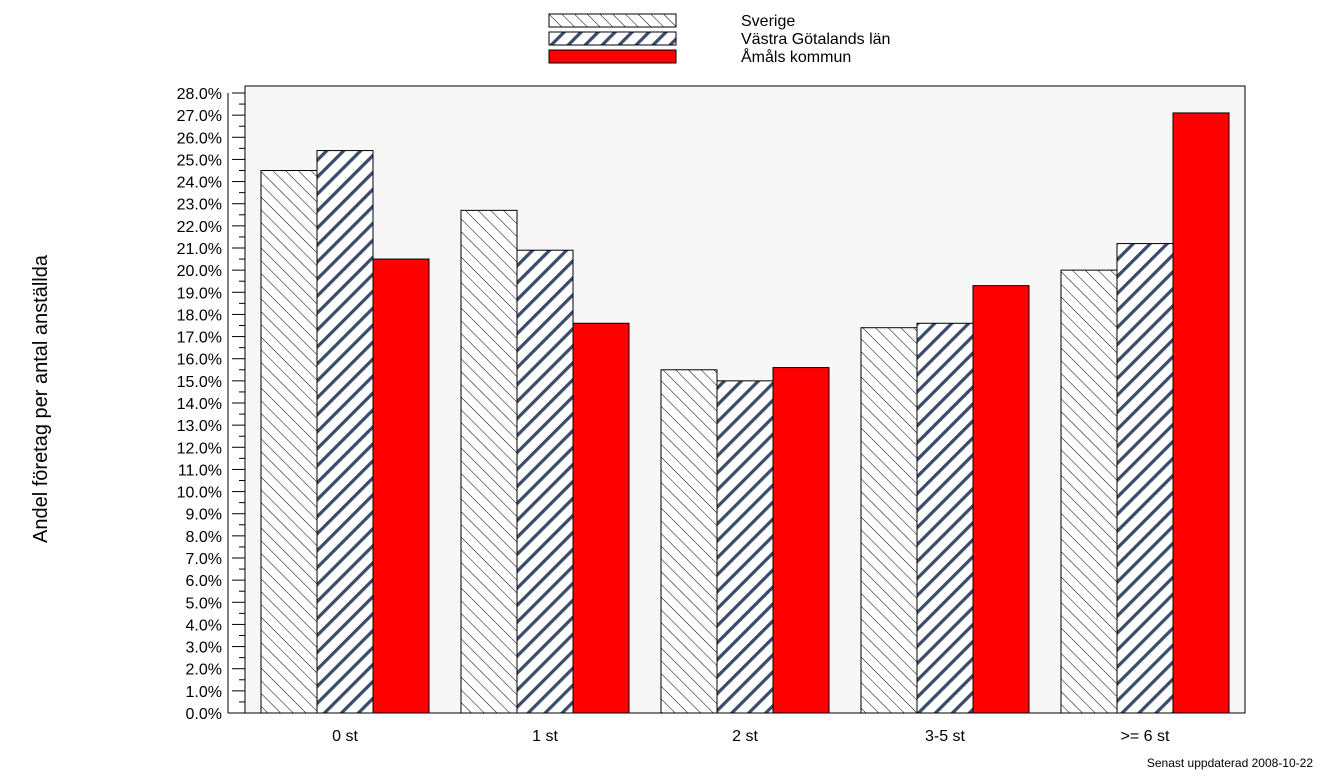 The height and width of the screenshot is (778, 1321). What do you see at coordinates (199, 183) in the screenshot?
I see `y-tick-label: 24.0%` at bounding box center [199, 183].